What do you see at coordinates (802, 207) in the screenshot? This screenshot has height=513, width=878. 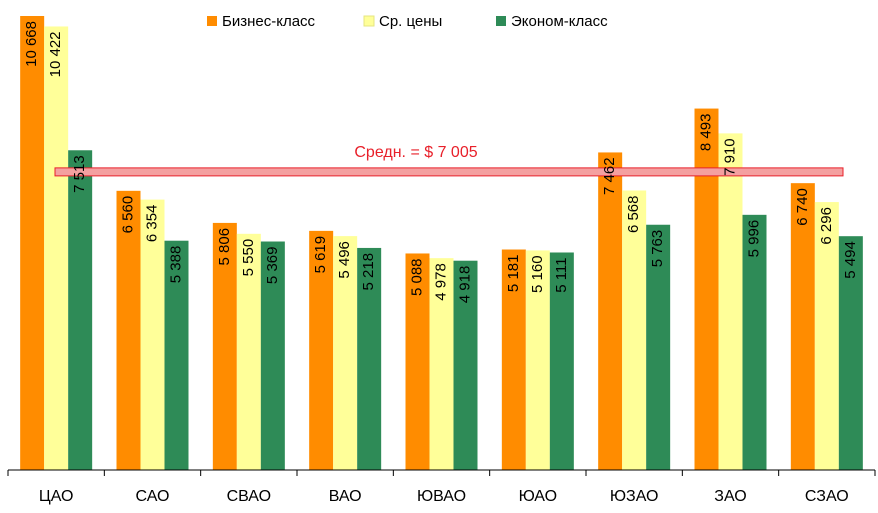 I see `data-label: 6 740` at bounding box center [802, 207].